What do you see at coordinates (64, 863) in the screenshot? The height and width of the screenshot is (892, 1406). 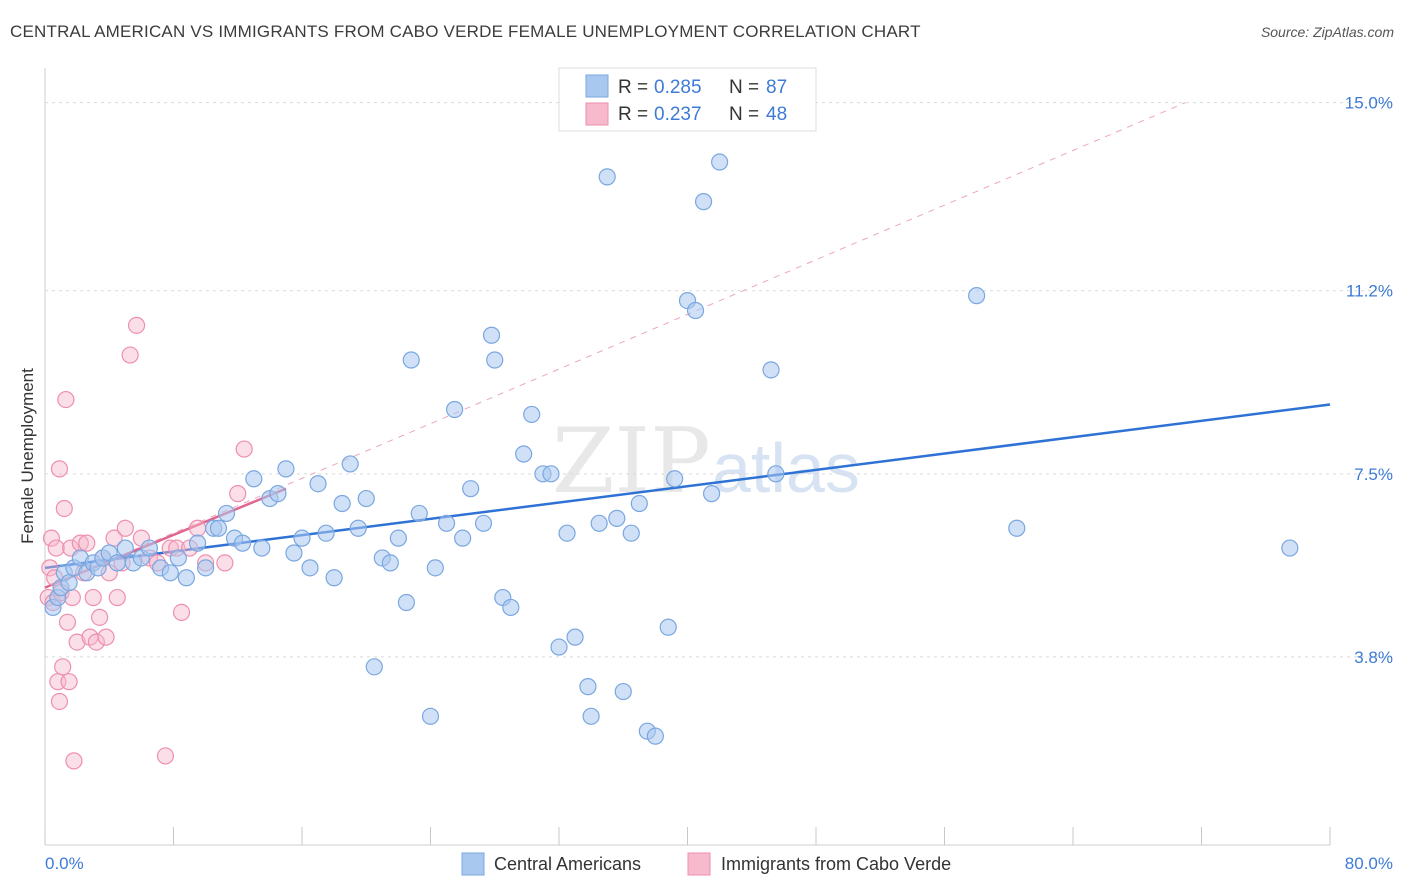 I see `x-tick-label-min: 0.0%` at bounding box center [64, 863].